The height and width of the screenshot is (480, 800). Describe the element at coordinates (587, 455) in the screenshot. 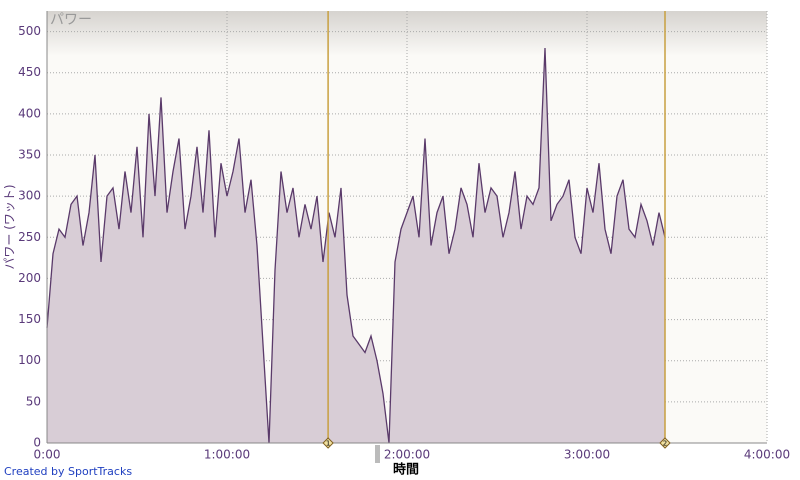

I see `x-tick-label: 3:00:00` at that location.